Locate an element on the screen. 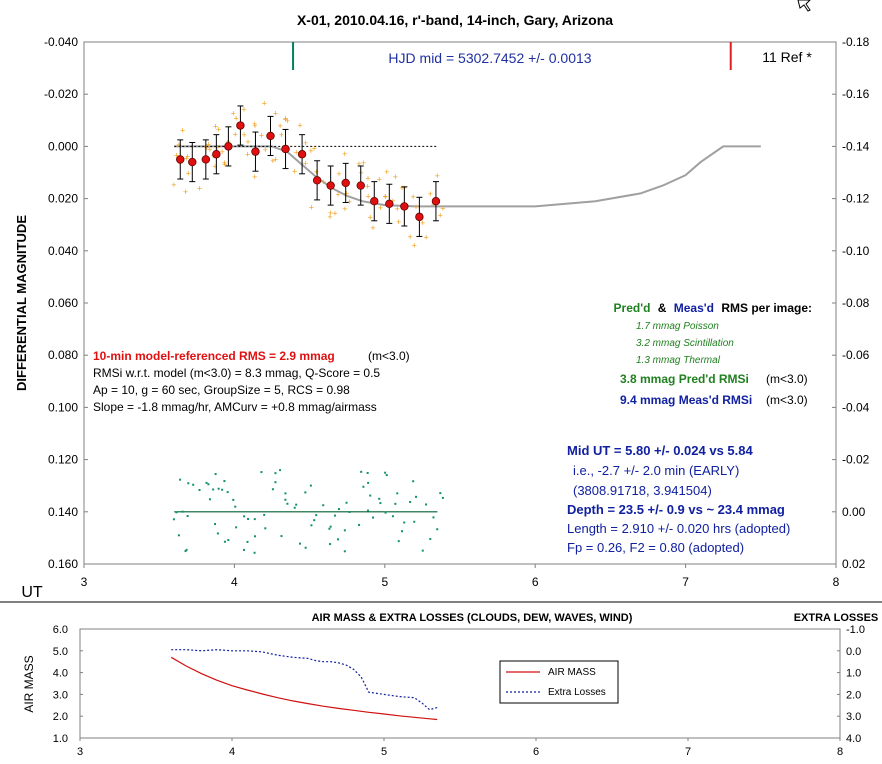 Image resolution: width=882 pixels, height=764 pixels. main-y-tick-label: 0.080 is located at coordinates (63, 355).